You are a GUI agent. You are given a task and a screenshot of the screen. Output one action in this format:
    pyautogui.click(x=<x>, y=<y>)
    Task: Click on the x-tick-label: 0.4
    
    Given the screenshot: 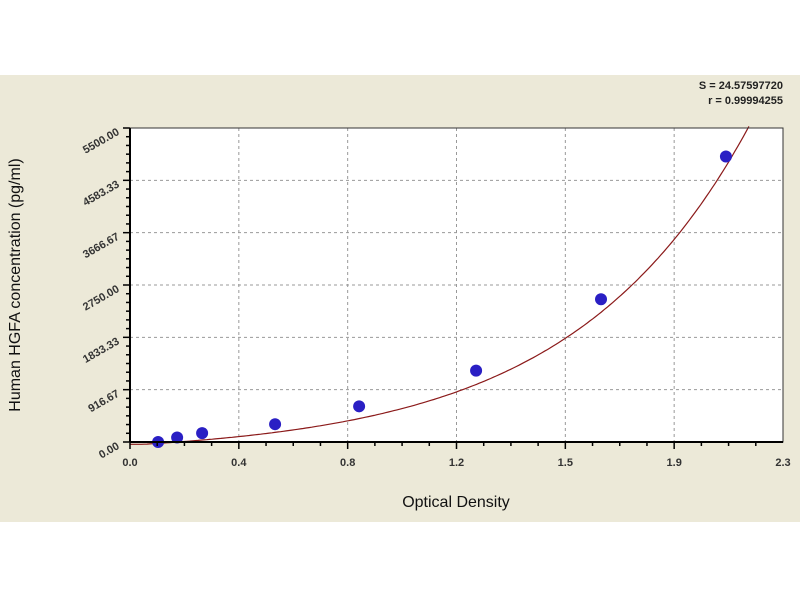 What is the action you would take?
    pyautogui.click(x=239, y=463)
    